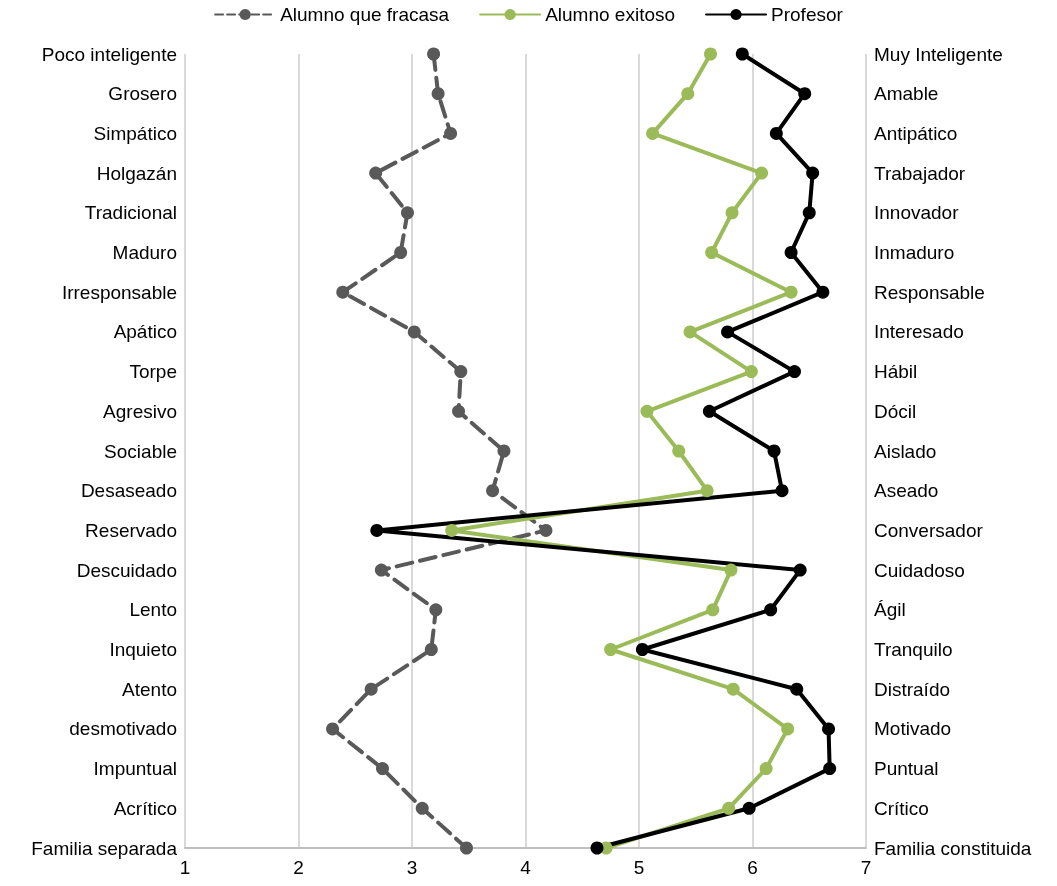 The height and width of the screenshot is (886, 1057). I want to click on y2-tick-label: Aislado, so click(905, 451).